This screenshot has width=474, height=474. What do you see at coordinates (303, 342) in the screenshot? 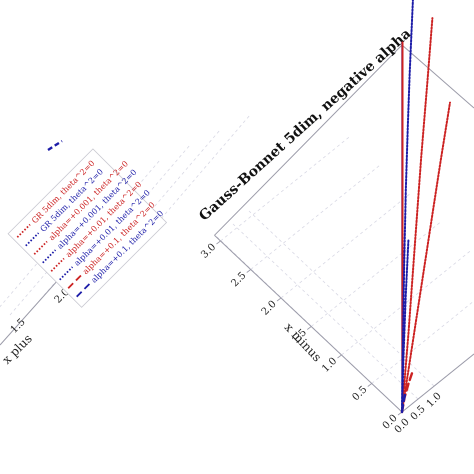
I see `right-y-axis-label: x minus` at bounding box center [303, 342].